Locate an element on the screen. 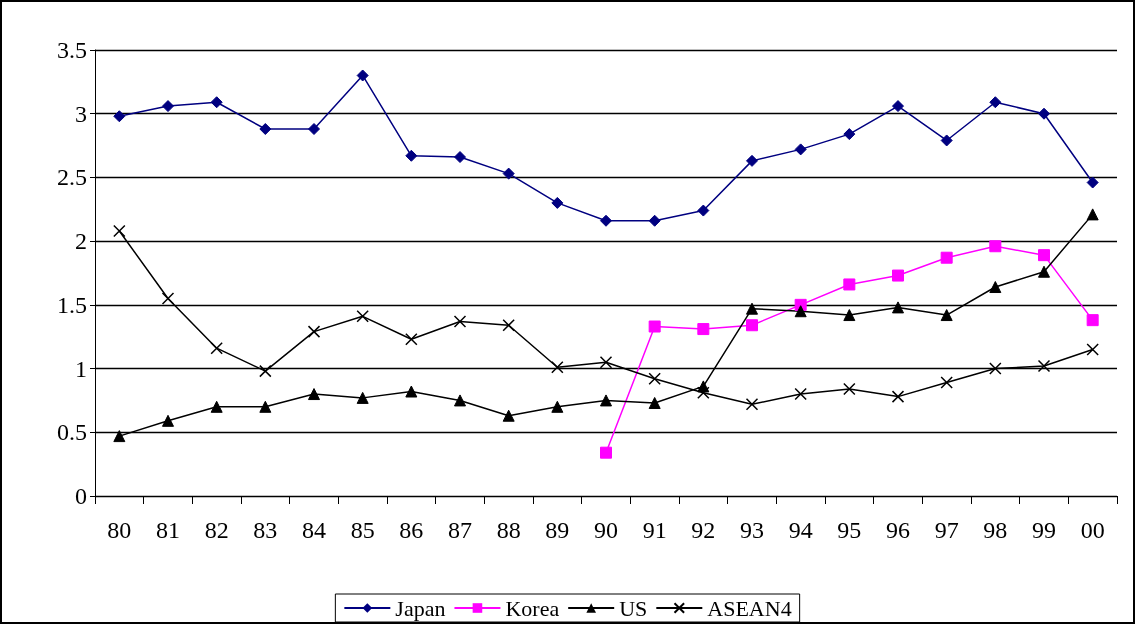 The height and width of the screenshot is (624, 1135). x-tick-label: 82 is located at coordinates (216, 530).